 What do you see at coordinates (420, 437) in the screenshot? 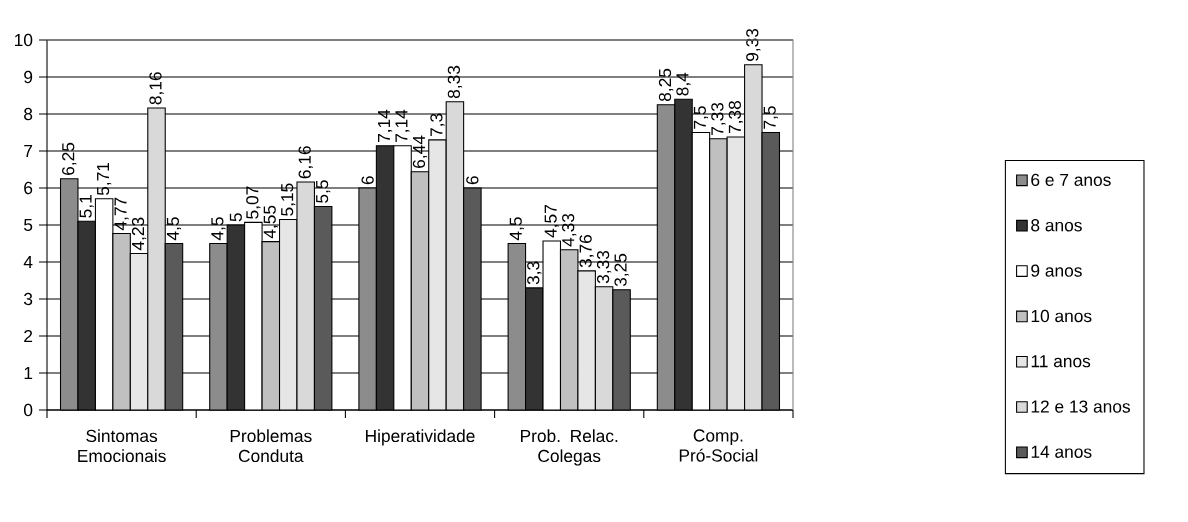
I see `x-tick-label: Hiperatividade` at bounding box center [420, 437].